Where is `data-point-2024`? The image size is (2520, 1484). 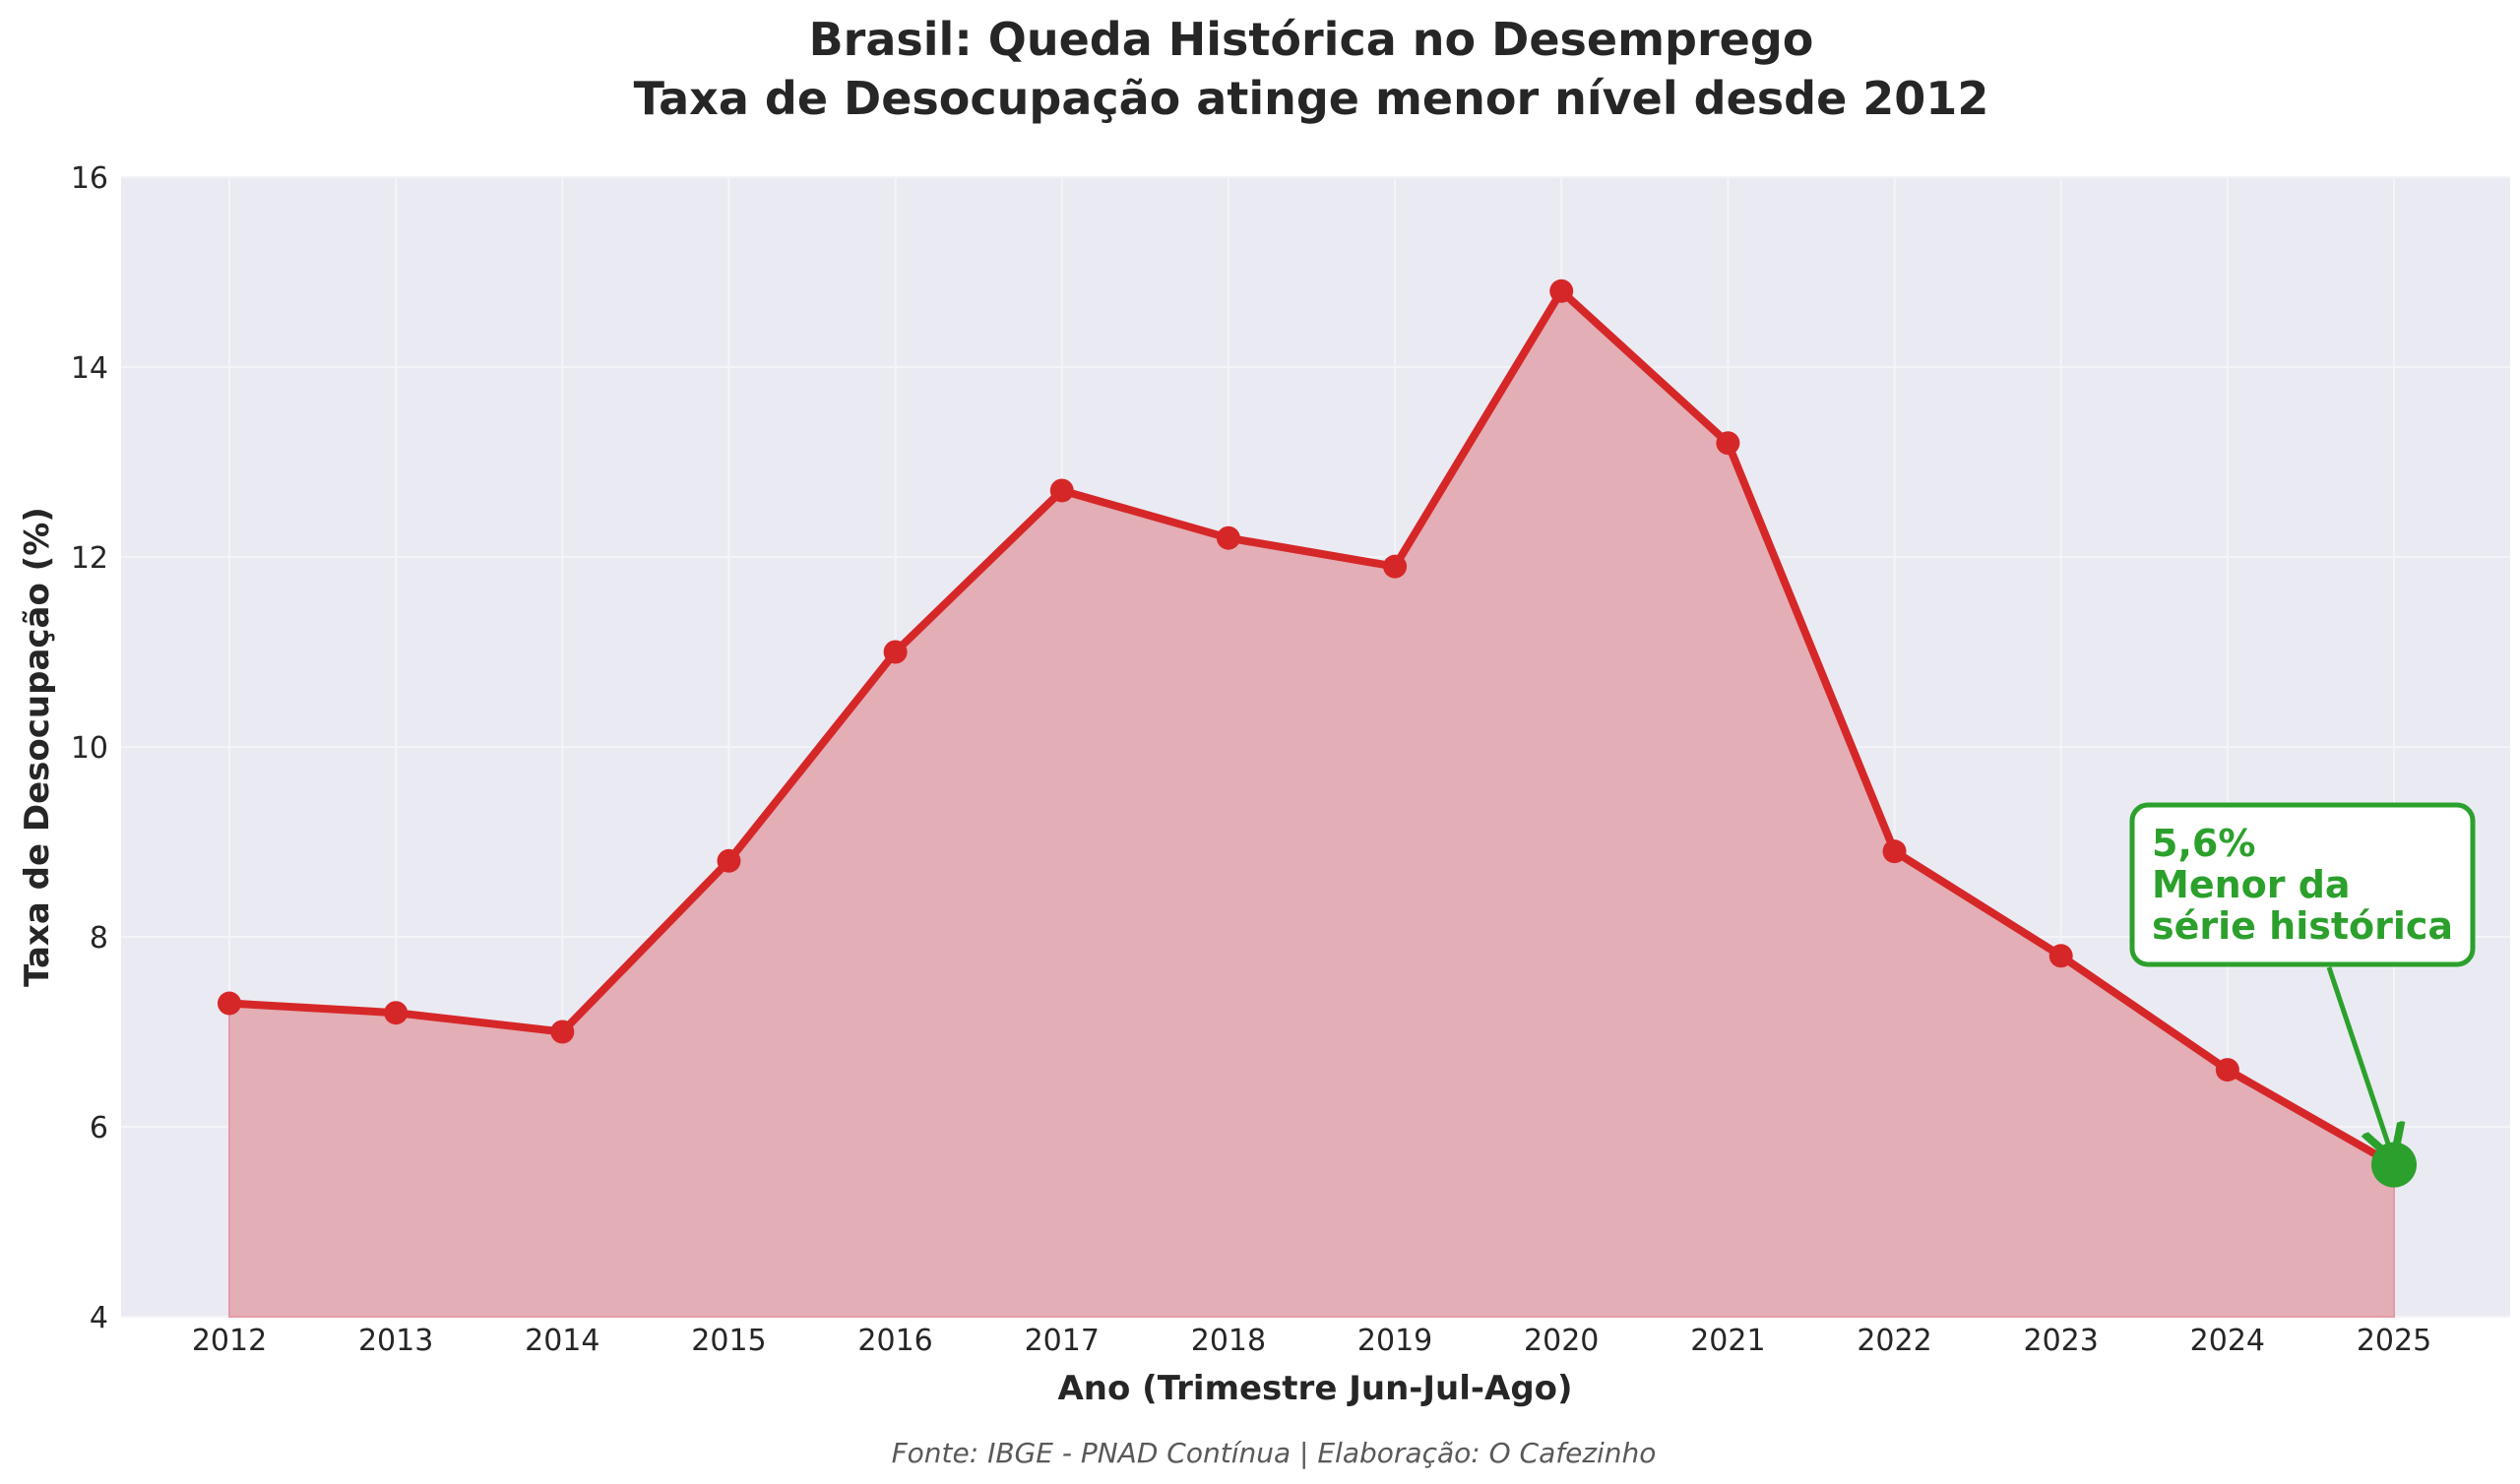
data-point-2024 is located at coordinates (2227, 1070).